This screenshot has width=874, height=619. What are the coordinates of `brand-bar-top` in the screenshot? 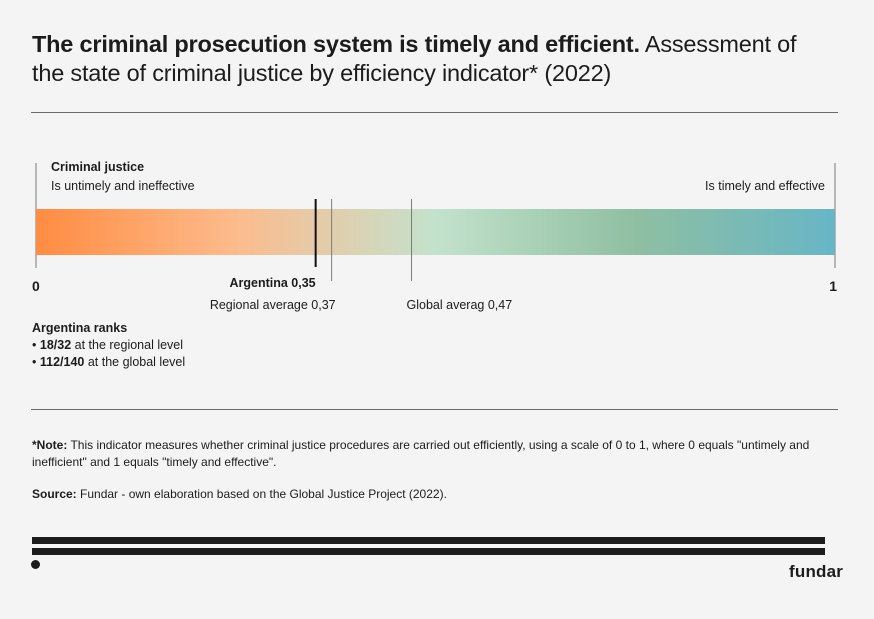 It's located at (428, 540).